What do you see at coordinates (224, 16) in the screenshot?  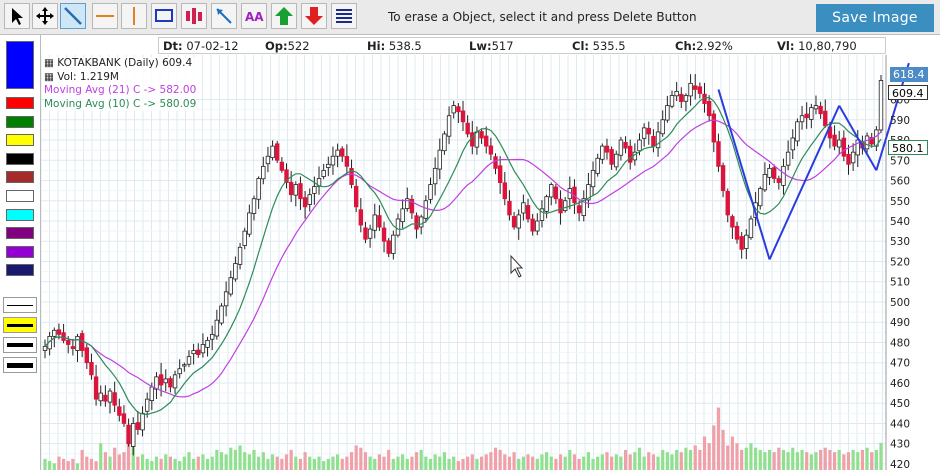 I see `tool-arrow-line` at bounding box center [224, 16].